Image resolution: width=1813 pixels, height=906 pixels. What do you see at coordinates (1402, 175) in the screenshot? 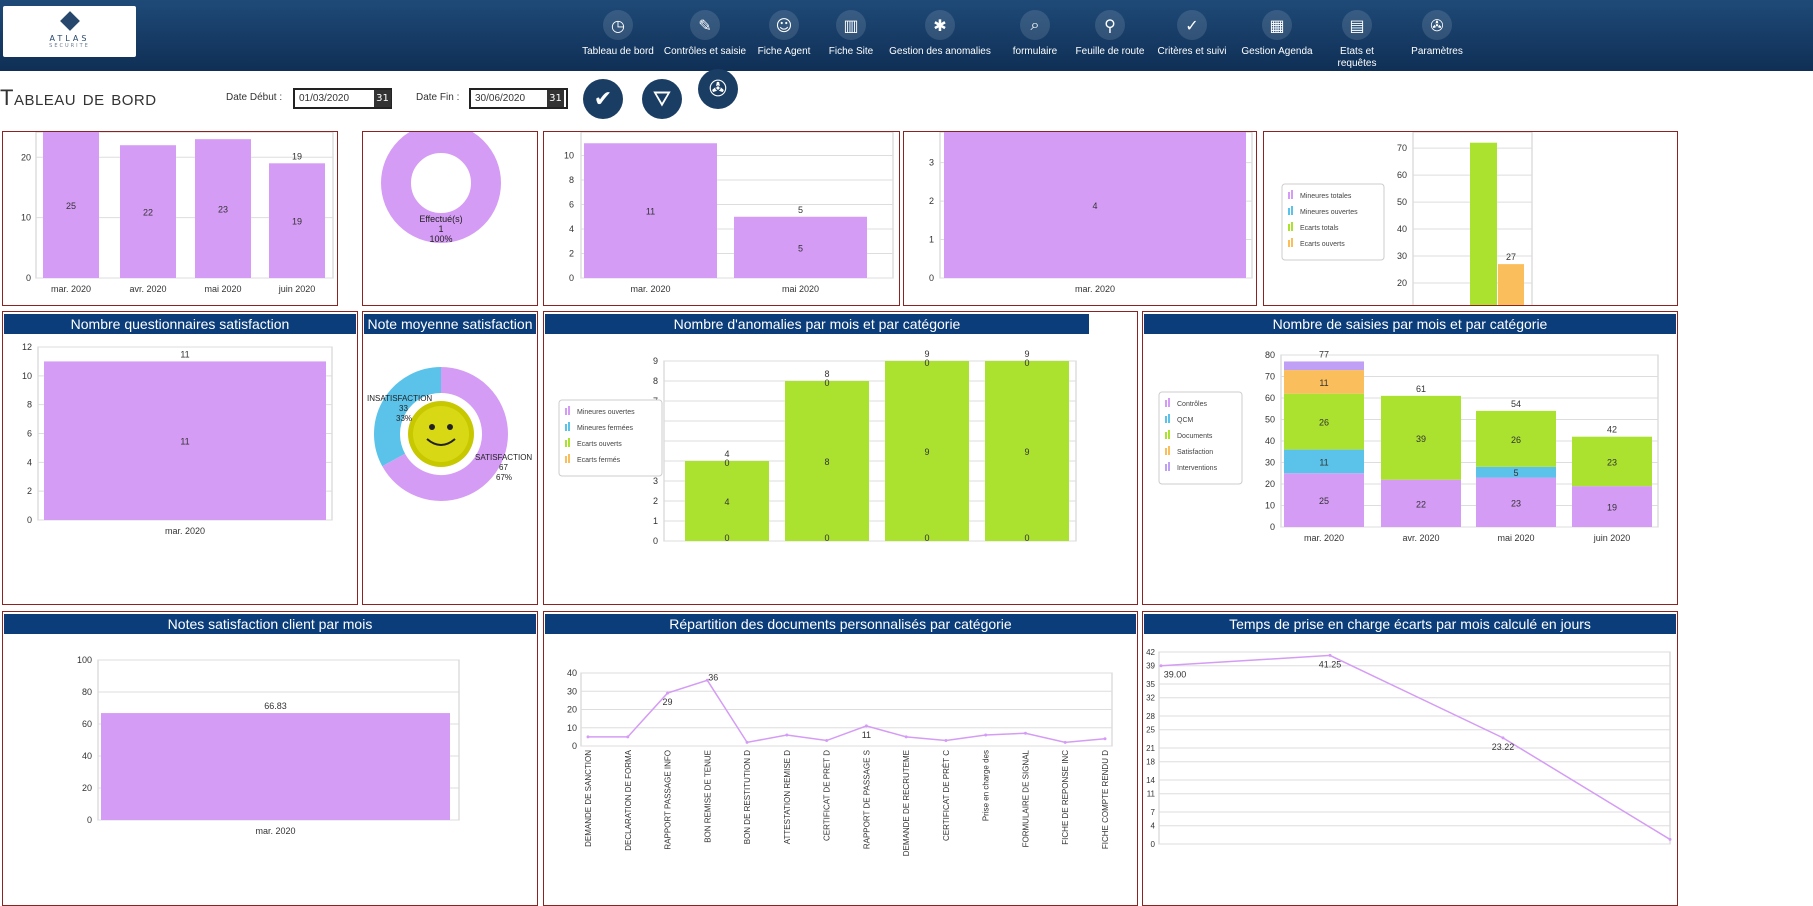
I see `y-tick-label: 60` at bounding box center [1402, 175].